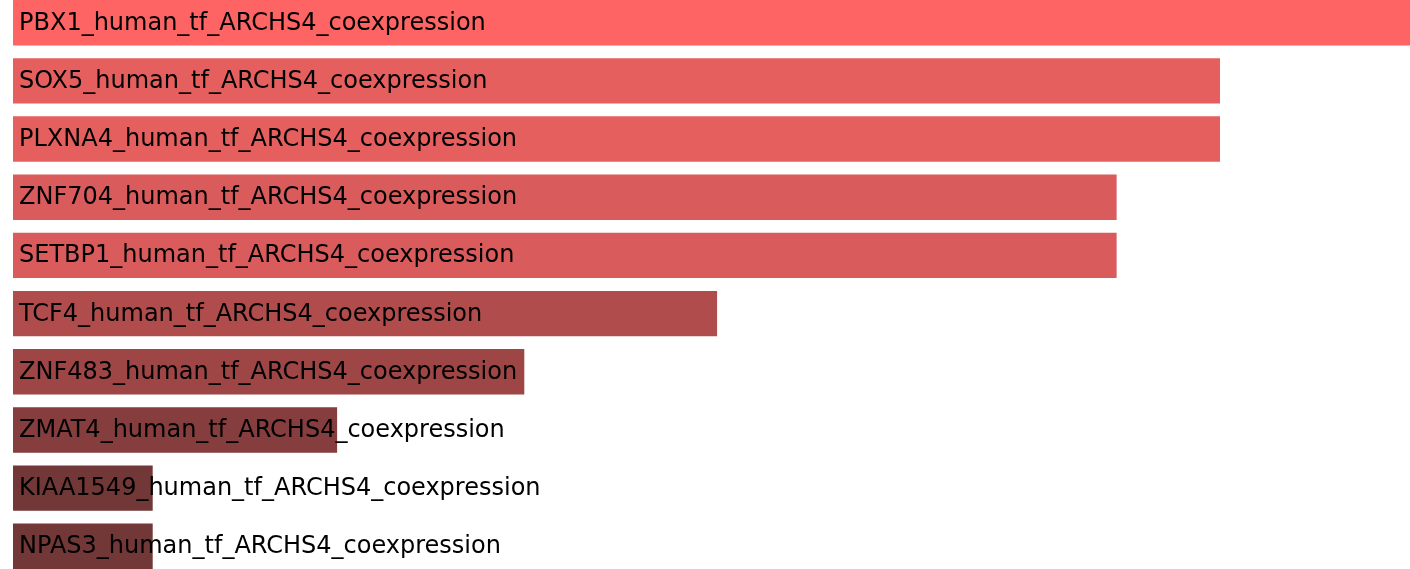 The height and width of the screenshot is (569, 1410). What do you see at coordinates (268, 138) in the screenshot?
I see `y-tick-label: PLXNA4_human_tf_ARCHS4_coexpression` at bounding box center [268, 138].